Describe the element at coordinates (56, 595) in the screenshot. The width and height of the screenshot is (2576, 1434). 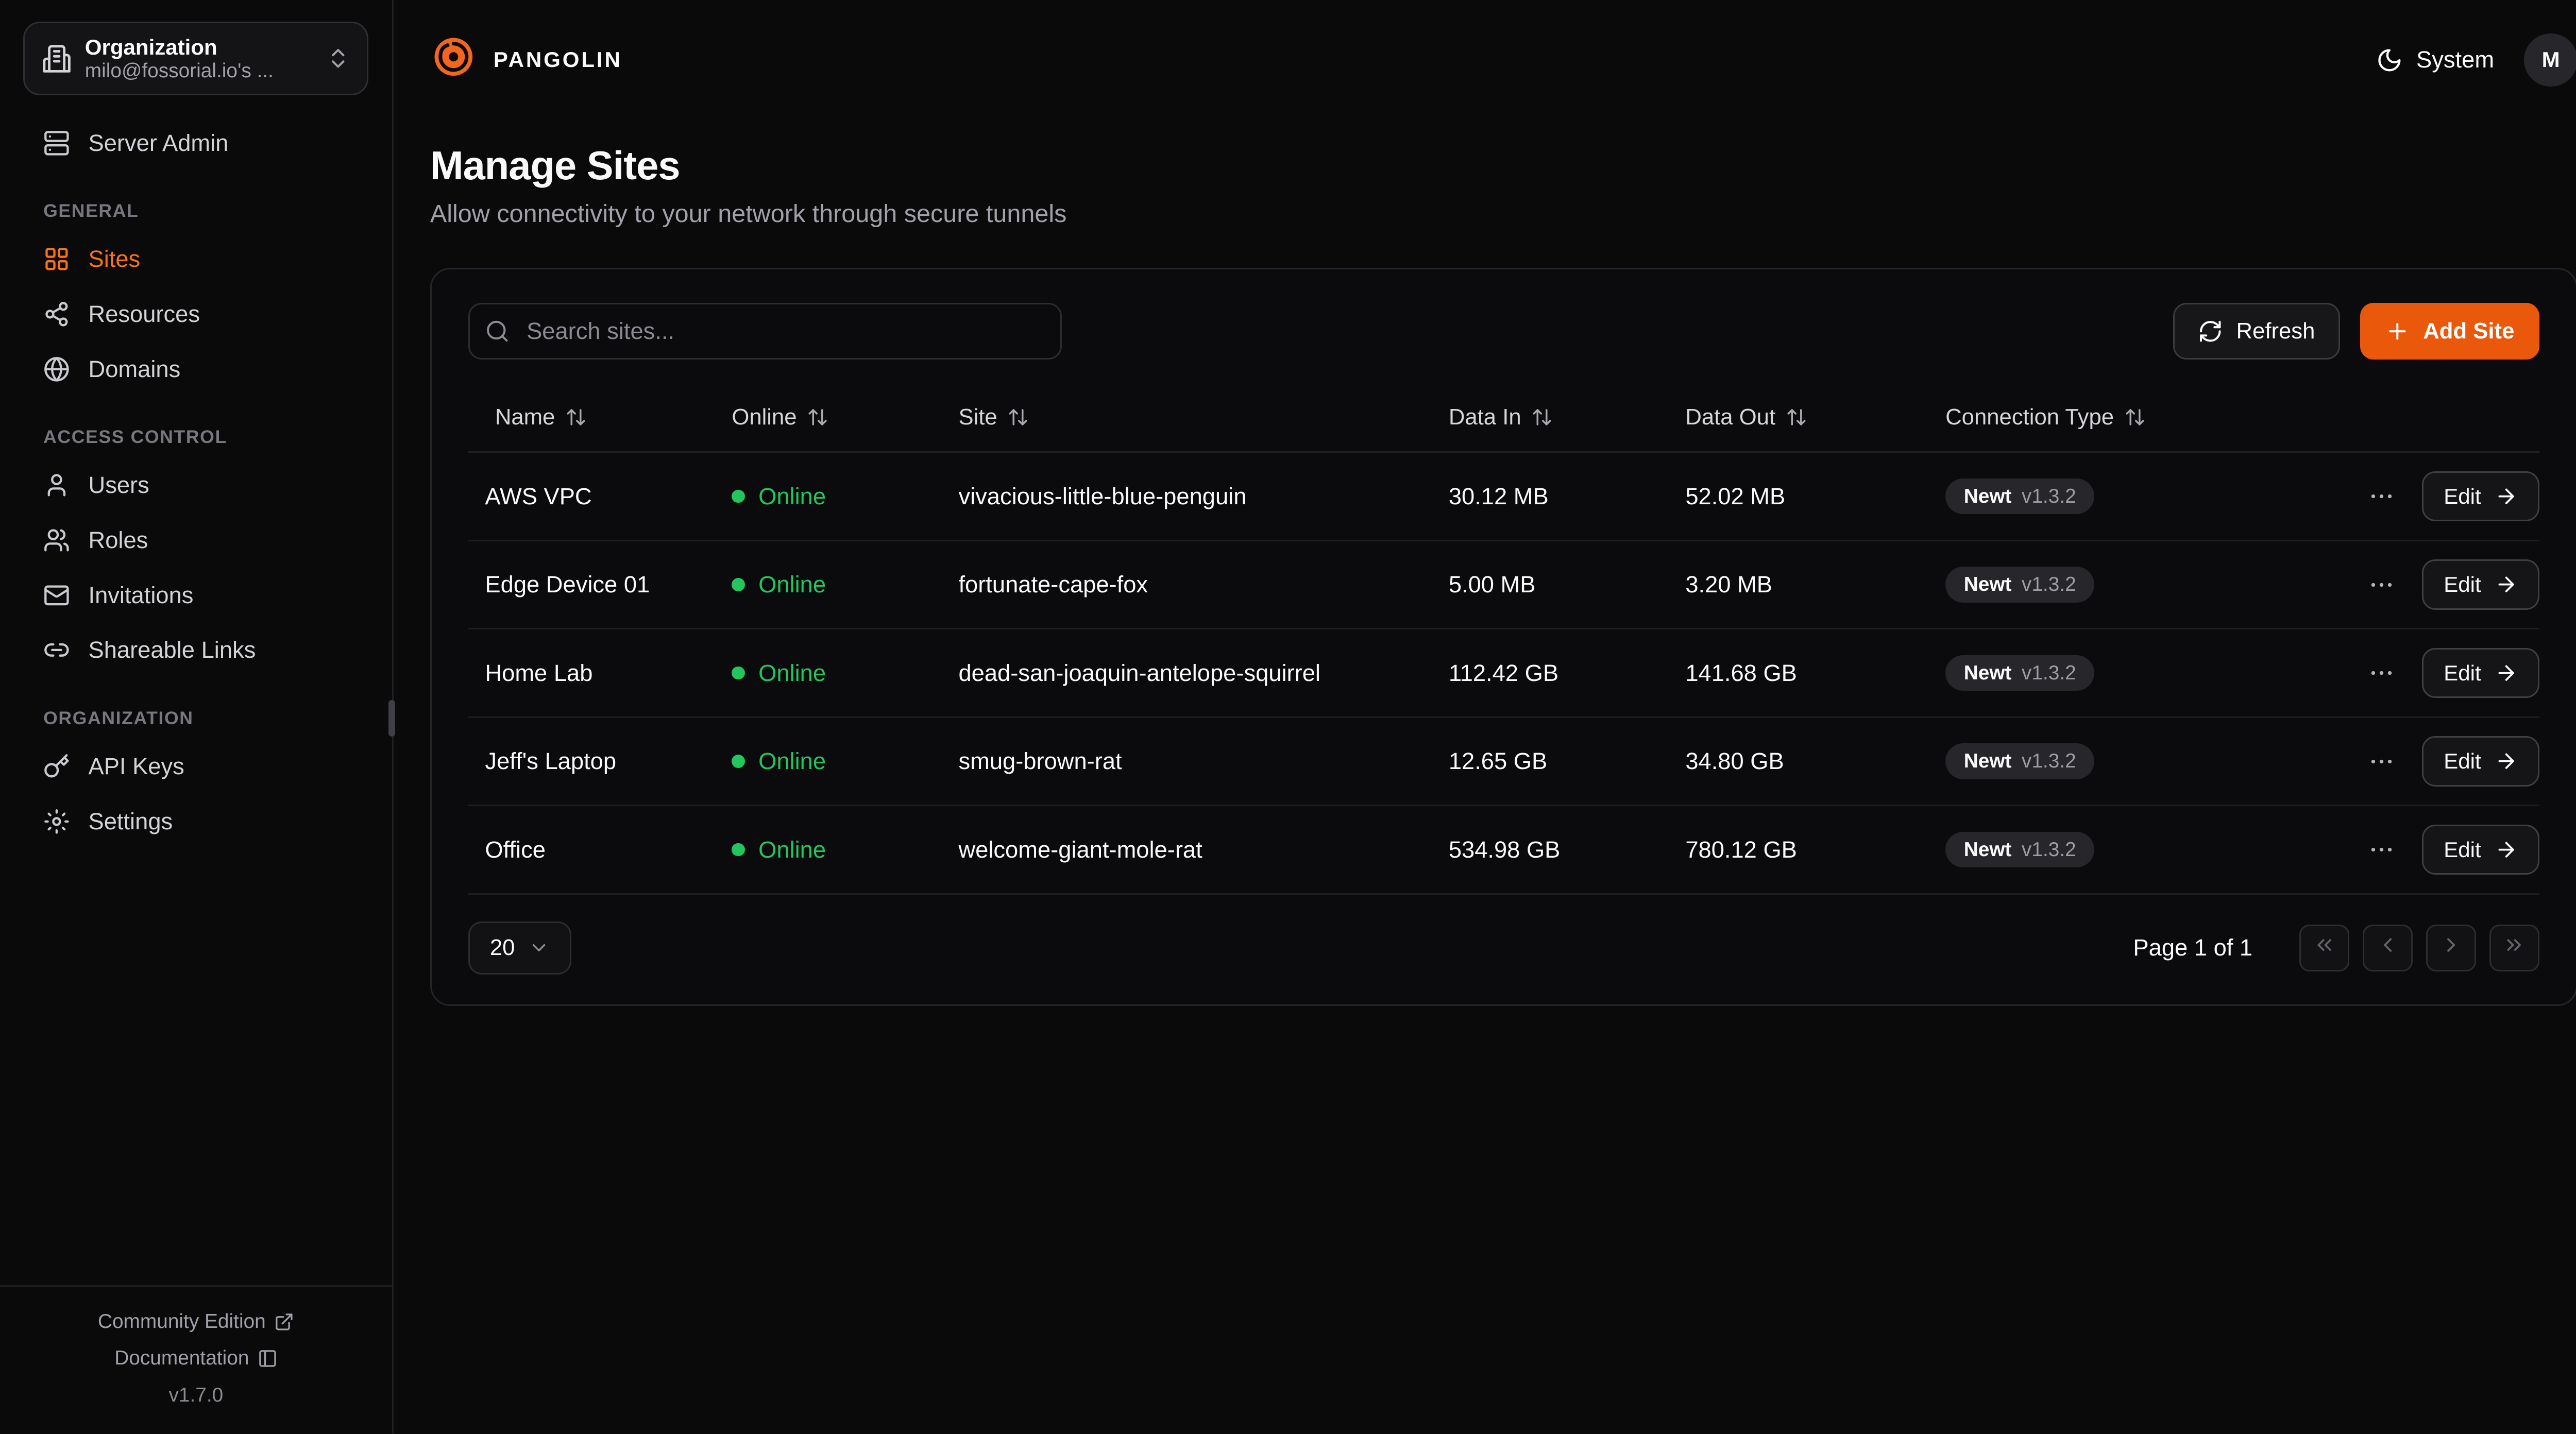
I see `mail-icon` at that location.